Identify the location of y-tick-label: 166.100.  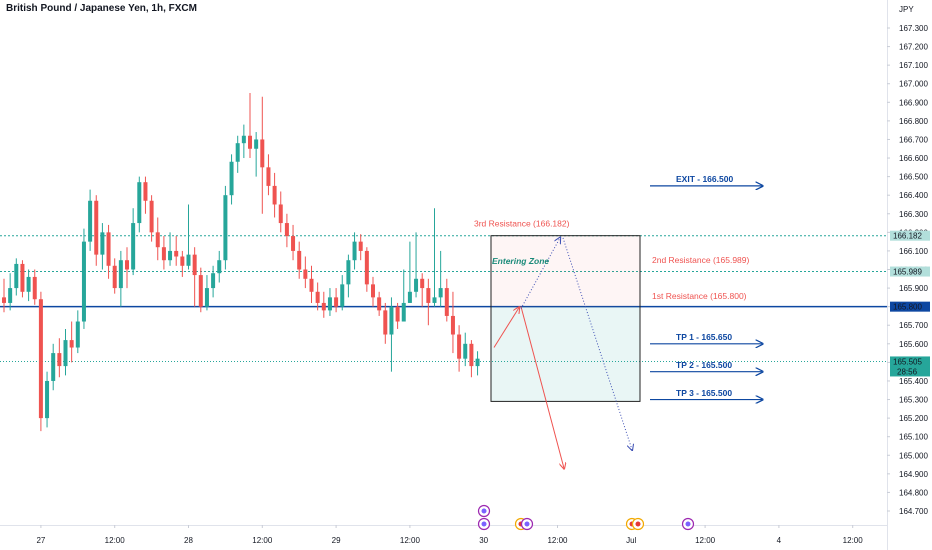
(913, 251).